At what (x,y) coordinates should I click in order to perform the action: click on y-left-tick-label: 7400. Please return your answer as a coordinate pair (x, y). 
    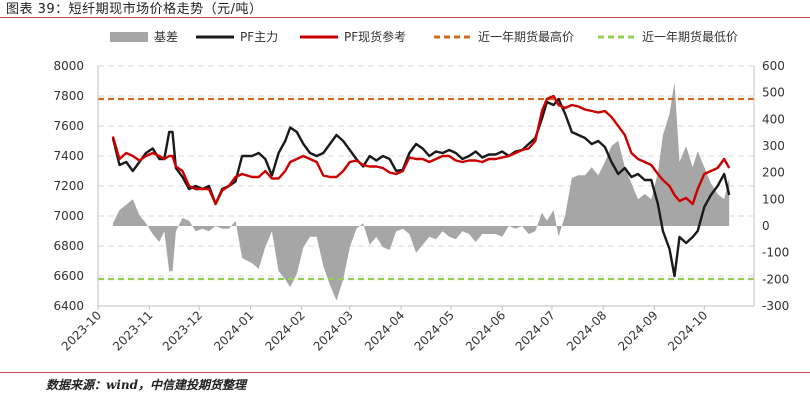
    Looking at the image, I should click on (68, 156).